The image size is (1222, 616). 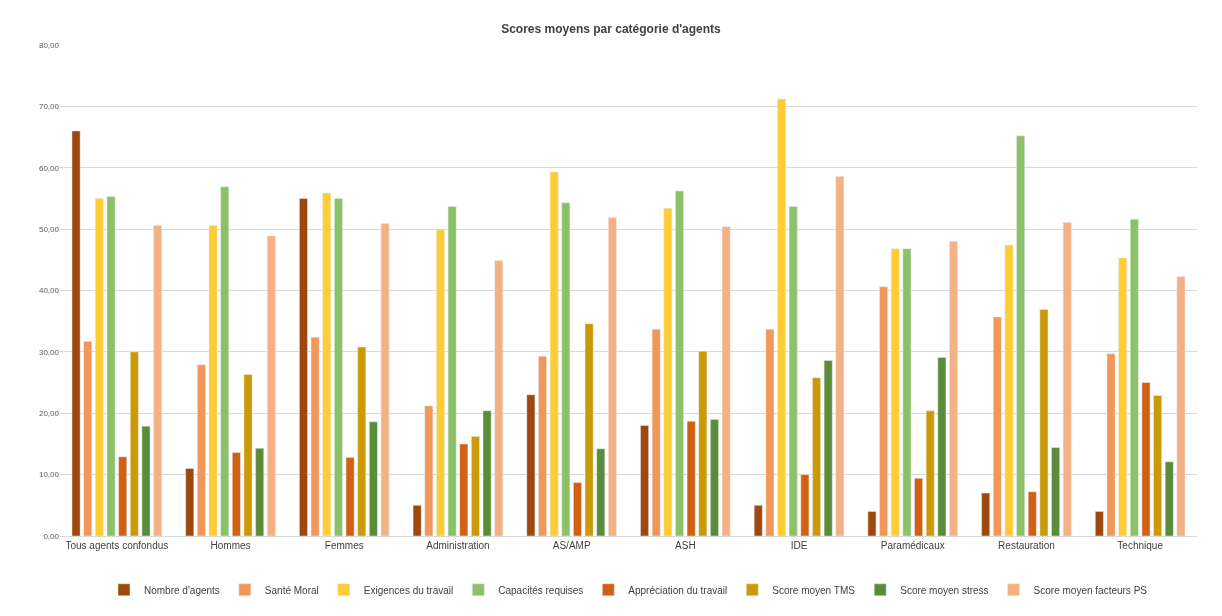 What do you see at coordinates (291, 590) in the screenshot?
I see `legend-label: Santé Moral` at bounding box center [291, 590].